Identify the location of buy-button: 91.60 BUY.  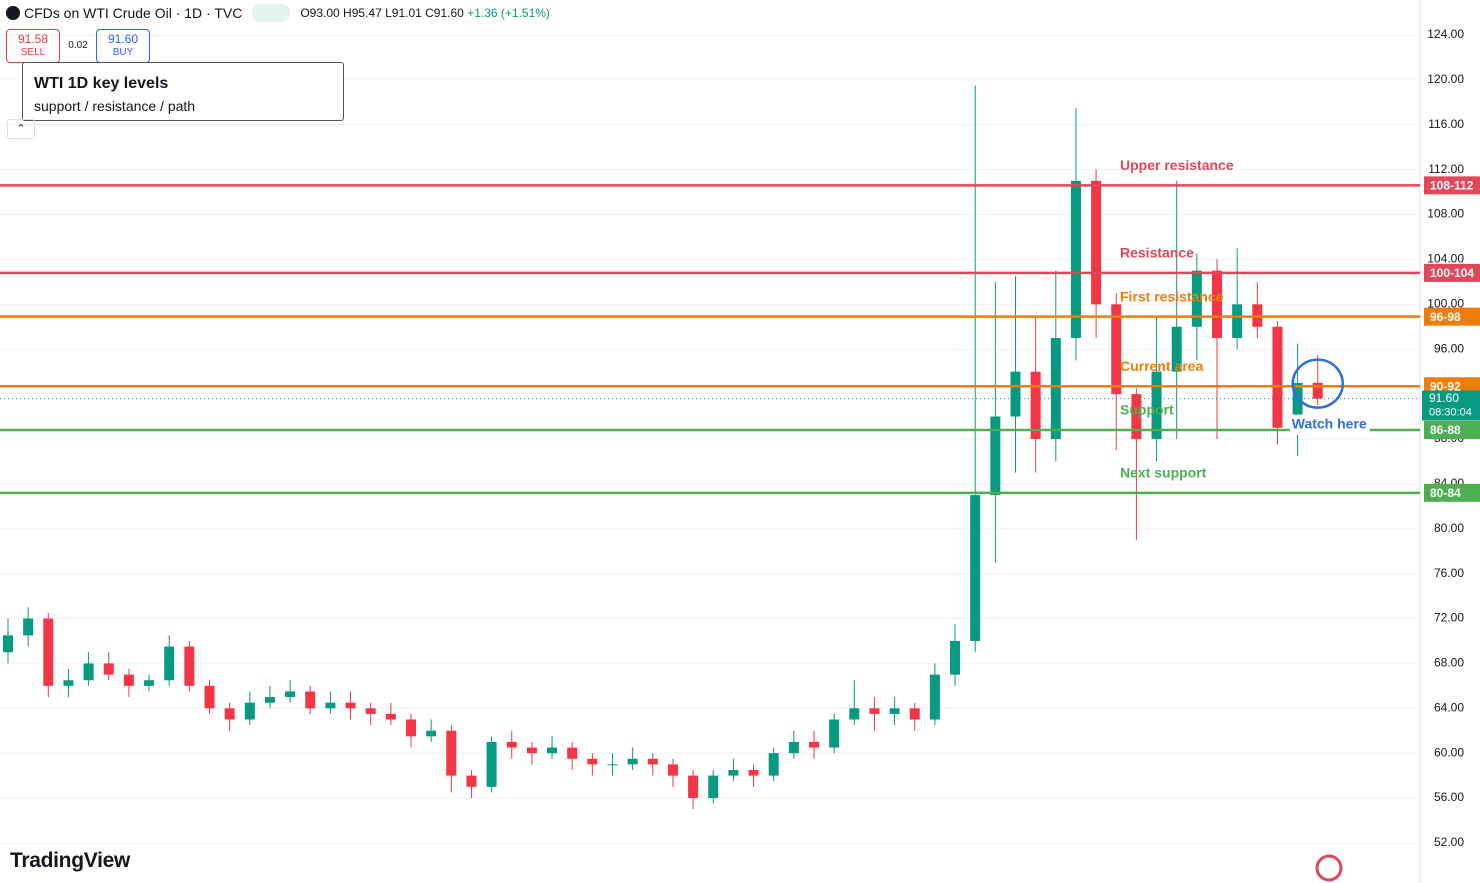
(123, 46).